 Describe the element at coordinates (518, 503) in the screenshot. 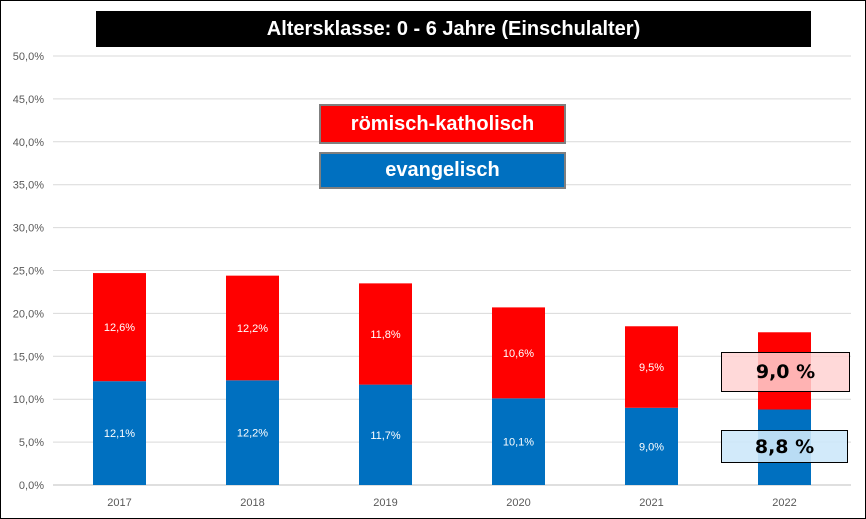

I see `x-tick-label: 2020` at that location.